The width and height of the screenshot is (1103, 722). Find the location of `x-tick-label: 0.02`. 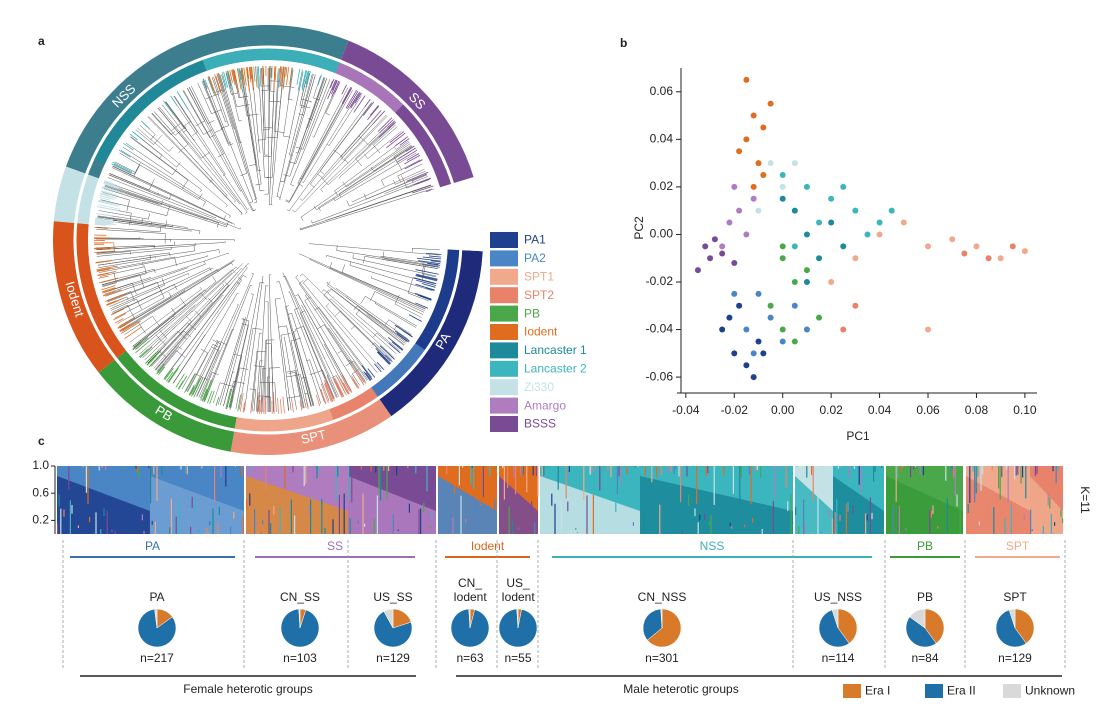

x-tick-label: 0.02 is located at coordinates (831, 410).